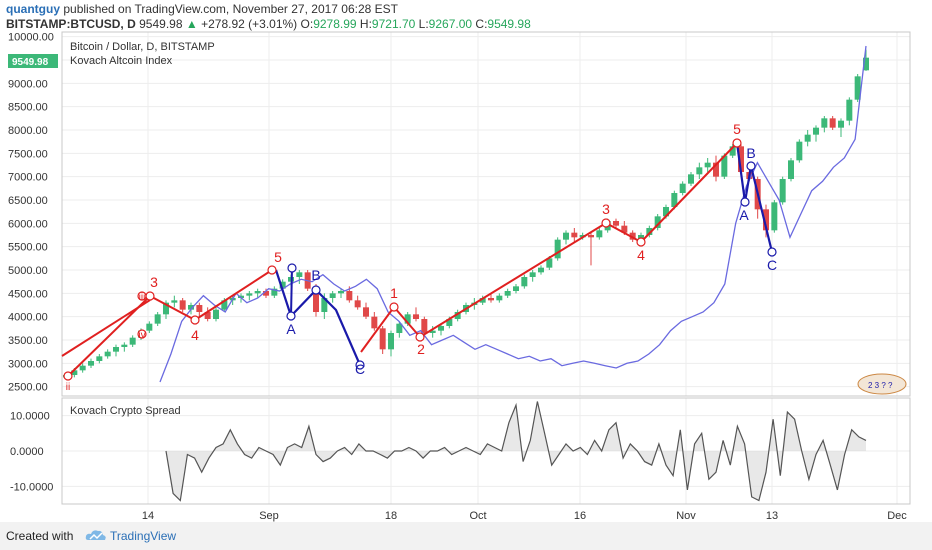 Image resolution: width=932 pixels, height=550 pixels. I want to click on x-tick-label: 13, so click(772, 516).